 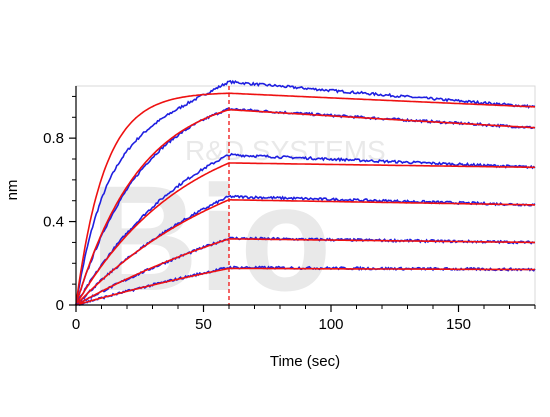 I want to click on x-tick-label: 150, so click(x=458, y=324).